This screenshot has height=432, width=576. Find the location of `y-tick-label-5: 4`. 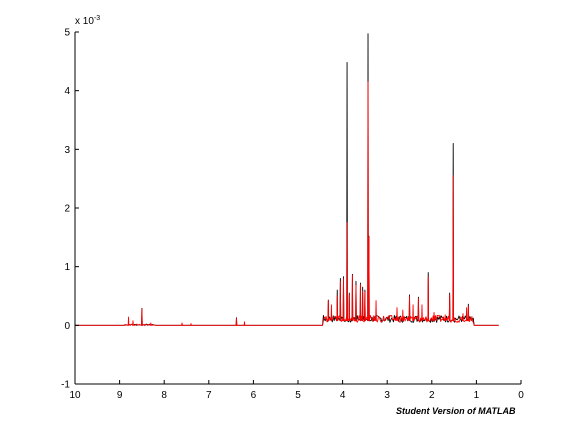

y-tick-label-5: 4 is located at coordinates (67, 91).